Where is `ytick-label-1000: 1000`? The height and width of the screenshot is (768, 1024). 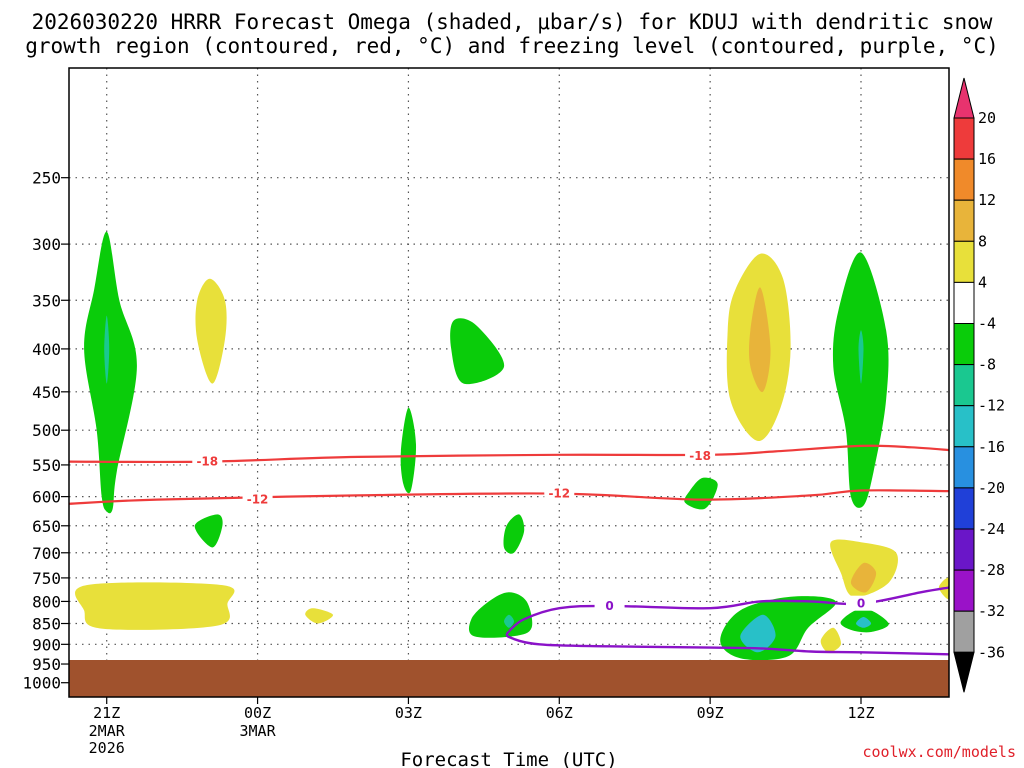 ytick-label-1000: 1000 is located at coordinates (41, 683).